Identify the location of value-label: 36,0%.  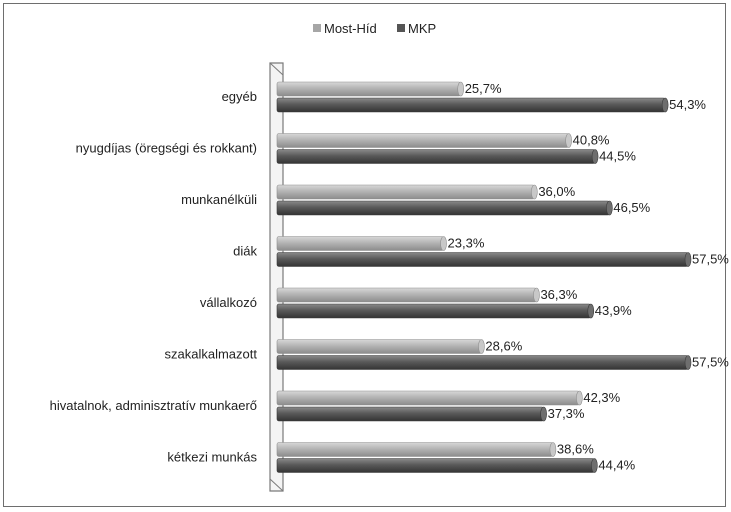
(556, 191).